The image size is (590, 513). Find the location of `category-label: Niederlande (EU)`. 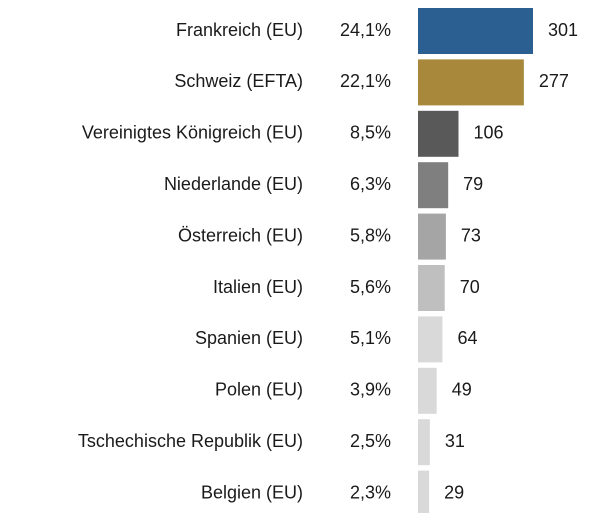

category-label: Niederlande (EU) is located at coordinates (233, 184).